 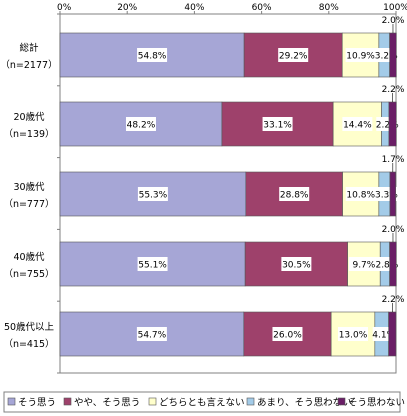 What do you see at coordinates (376, 403) in the screenshot?
I see `legend-label: そう思わない` at bounding box center [376, 403].